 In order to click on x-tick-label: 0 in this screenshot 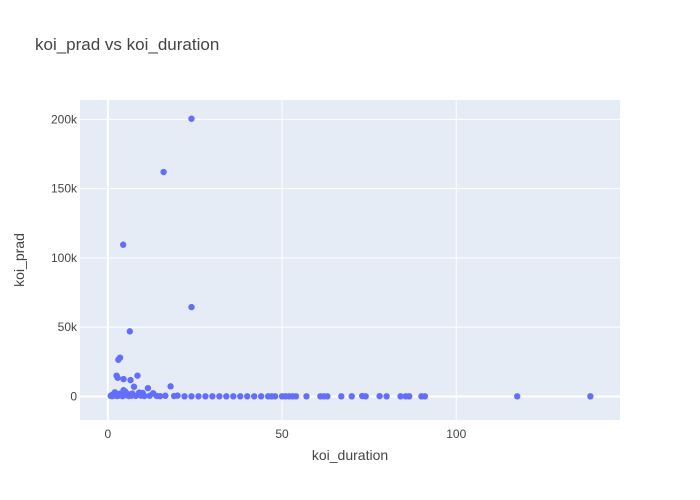, I will do `click(108, 434)`.